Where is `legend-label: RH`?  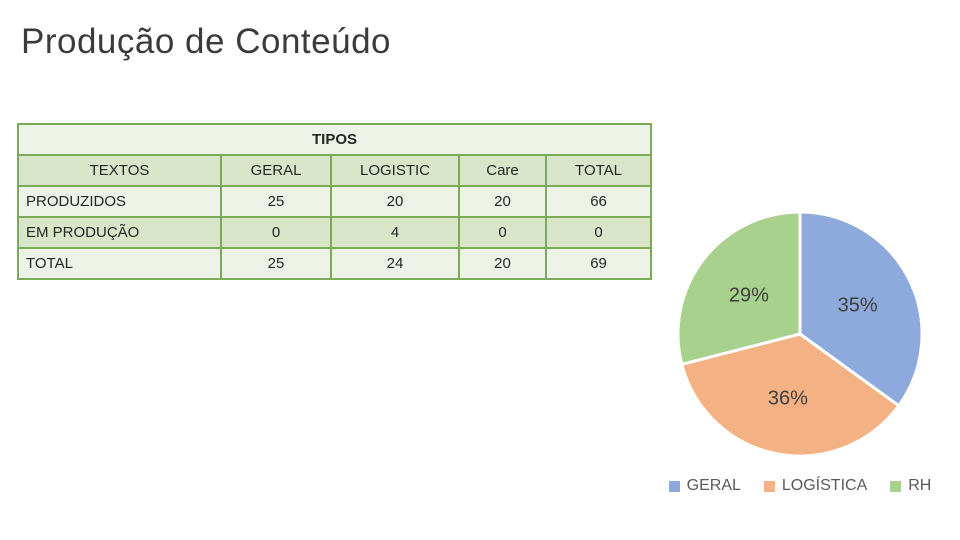
legend-label: RH is located at coordinates (920, 485).